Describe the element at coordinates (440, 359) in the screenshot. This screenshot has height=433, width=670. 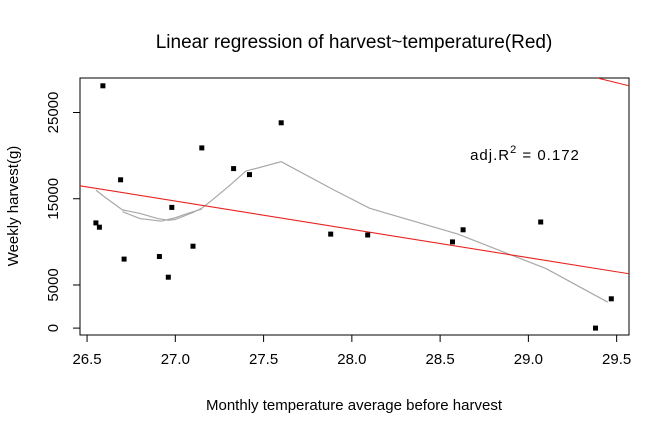
I see `x-tick-label: 28.5` at that location.